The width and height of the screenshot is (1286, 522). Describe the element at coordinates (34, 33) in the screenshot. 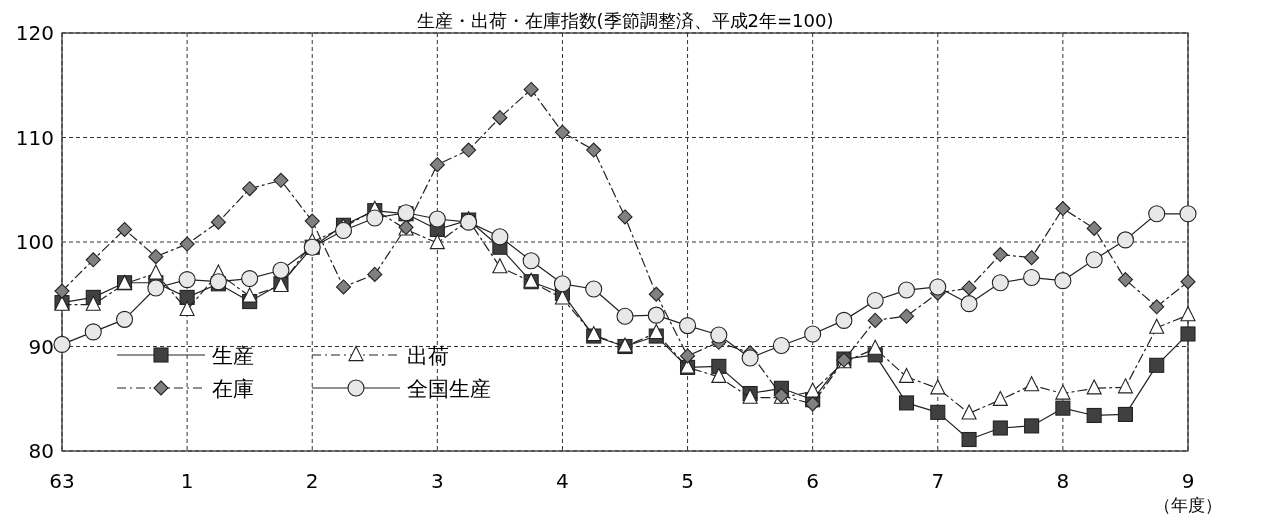

I see `y-tick-label: 120` at that location.